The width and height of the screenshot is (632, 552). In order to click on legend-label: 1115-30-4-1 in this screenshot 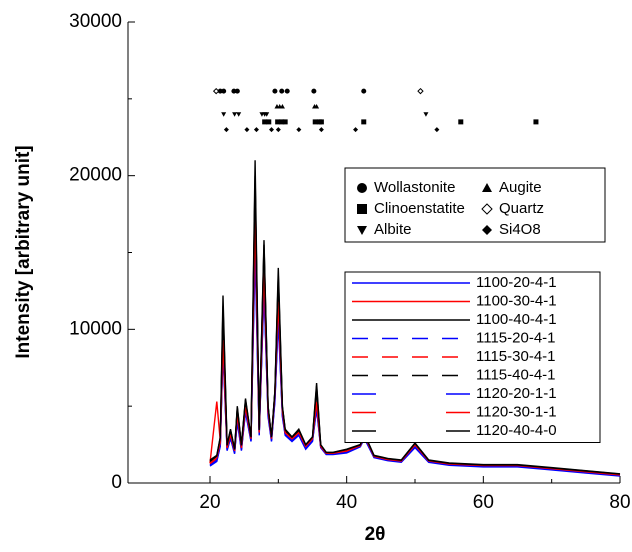, I will do `click(516, 356)`.